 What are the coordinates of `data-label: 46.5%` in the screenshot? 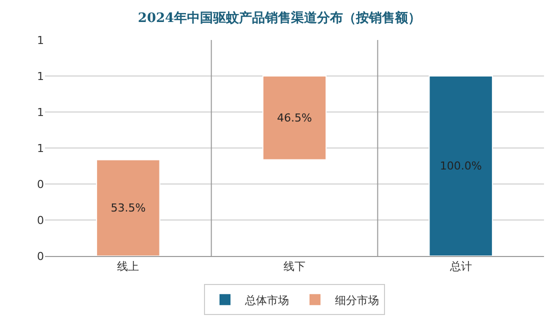 It's located at (294, 117).